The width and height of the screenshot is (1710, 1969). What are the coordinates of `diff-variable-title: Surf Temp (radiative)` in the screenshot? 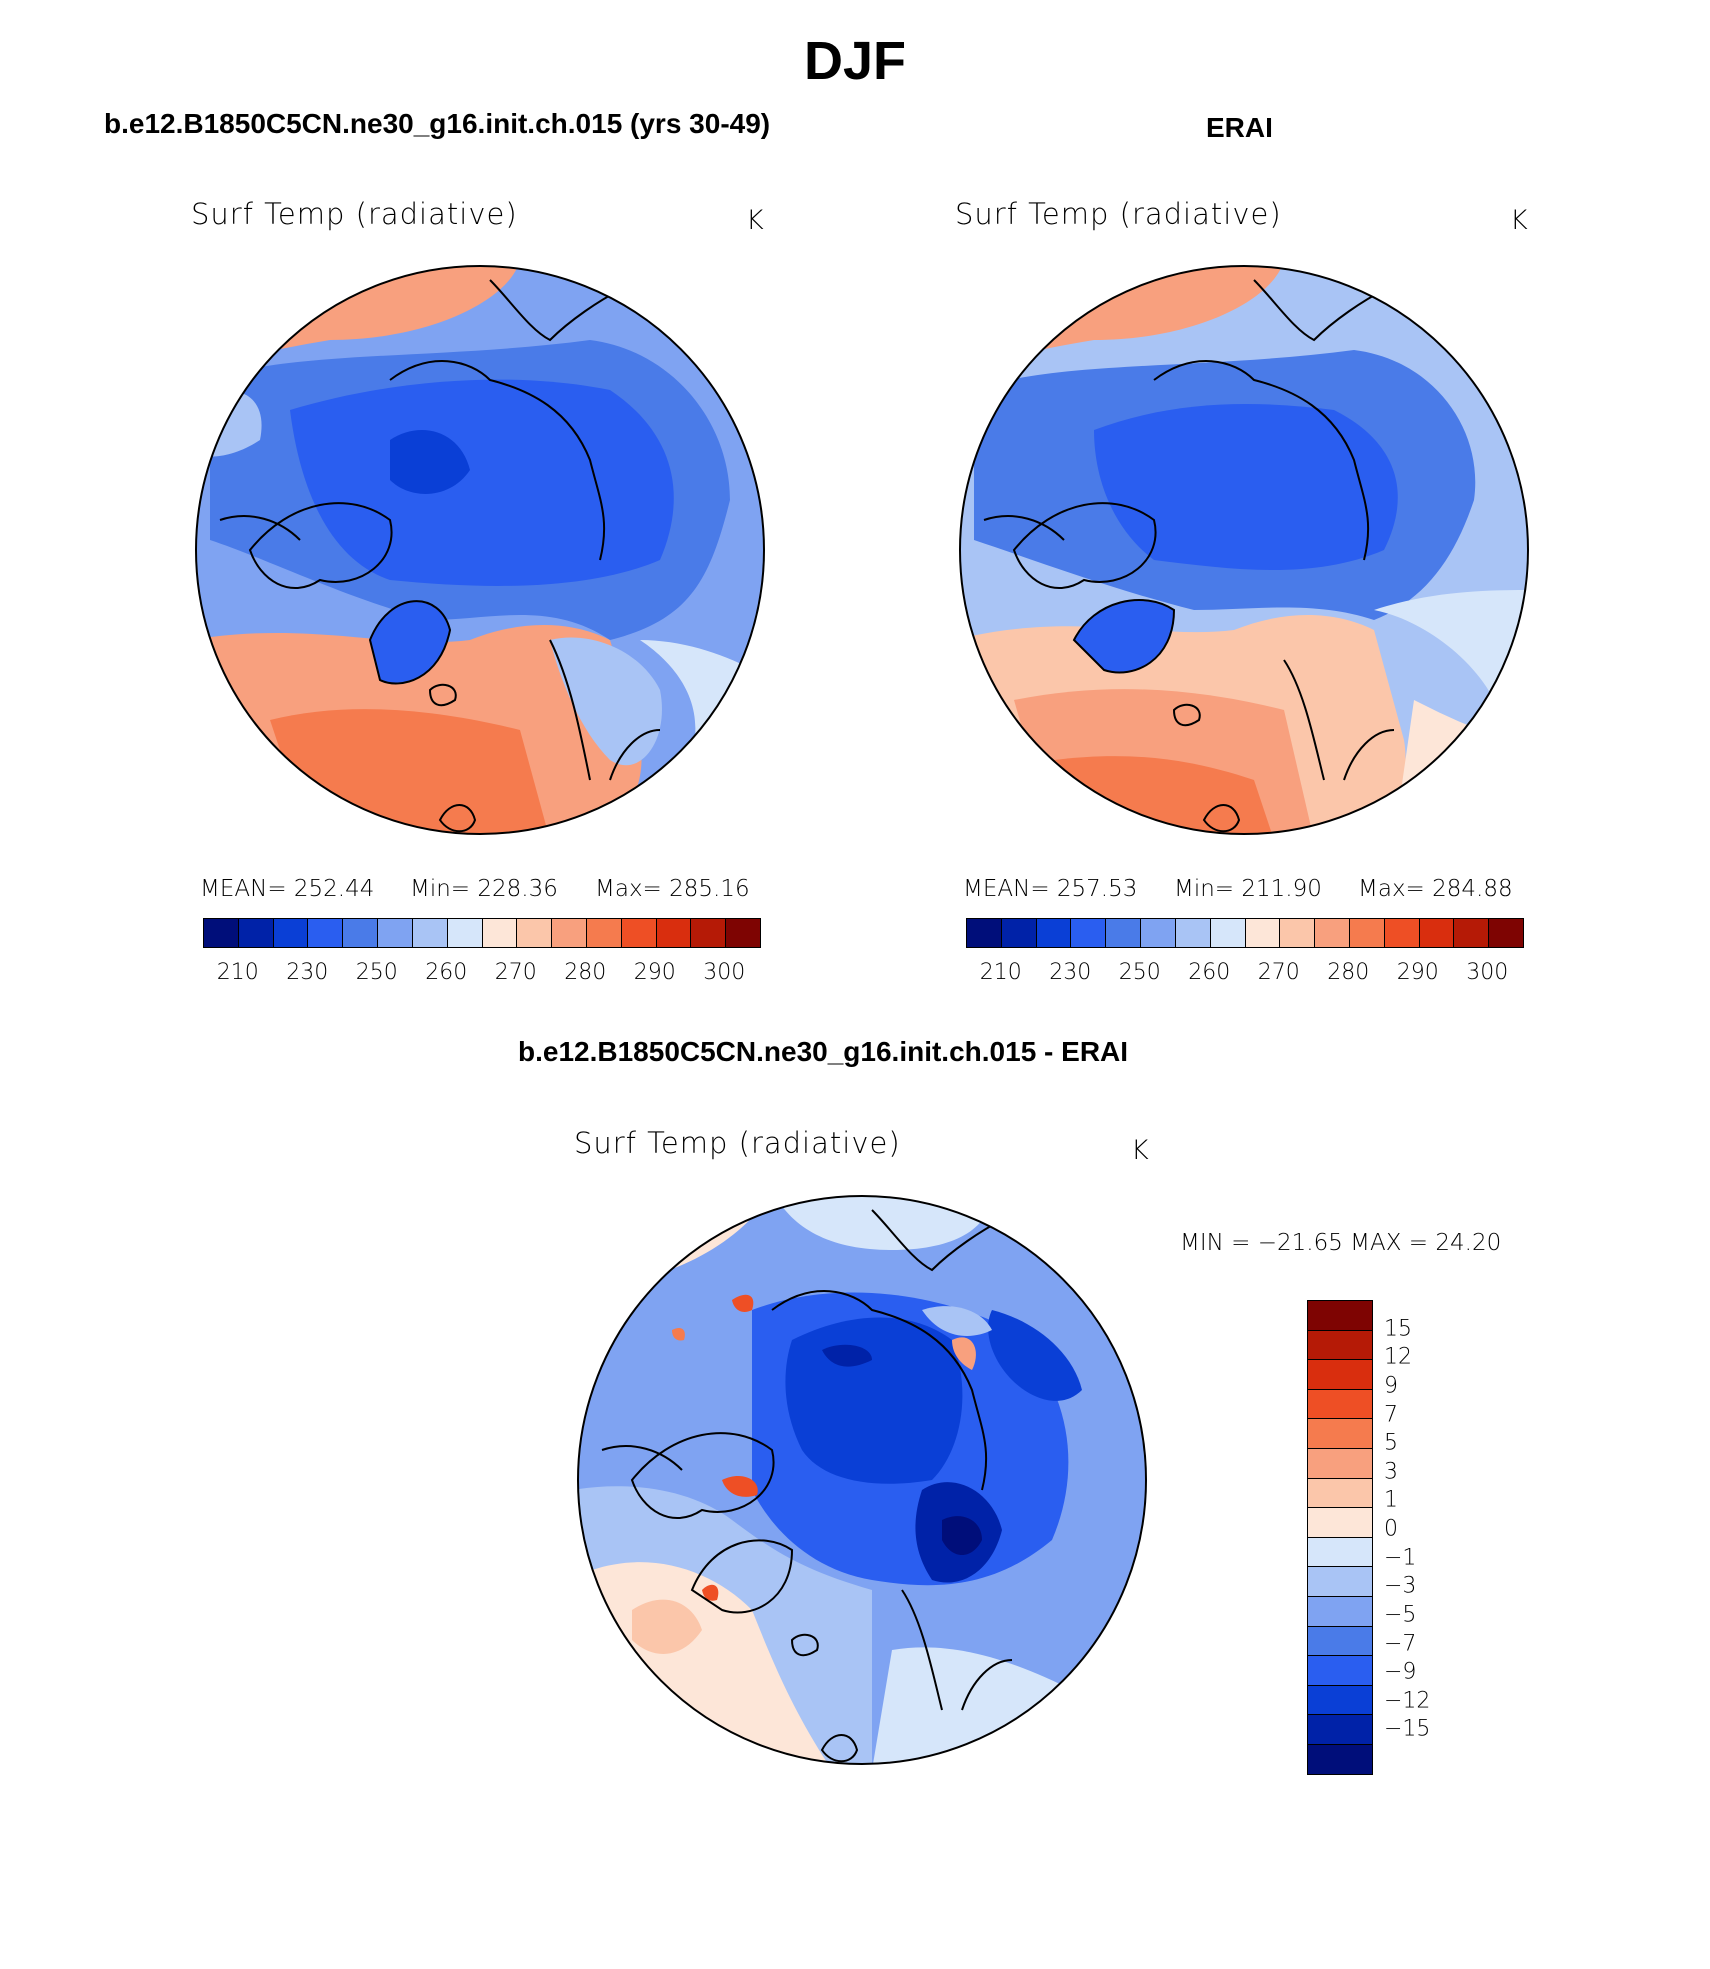 It's located at (737, 1143).